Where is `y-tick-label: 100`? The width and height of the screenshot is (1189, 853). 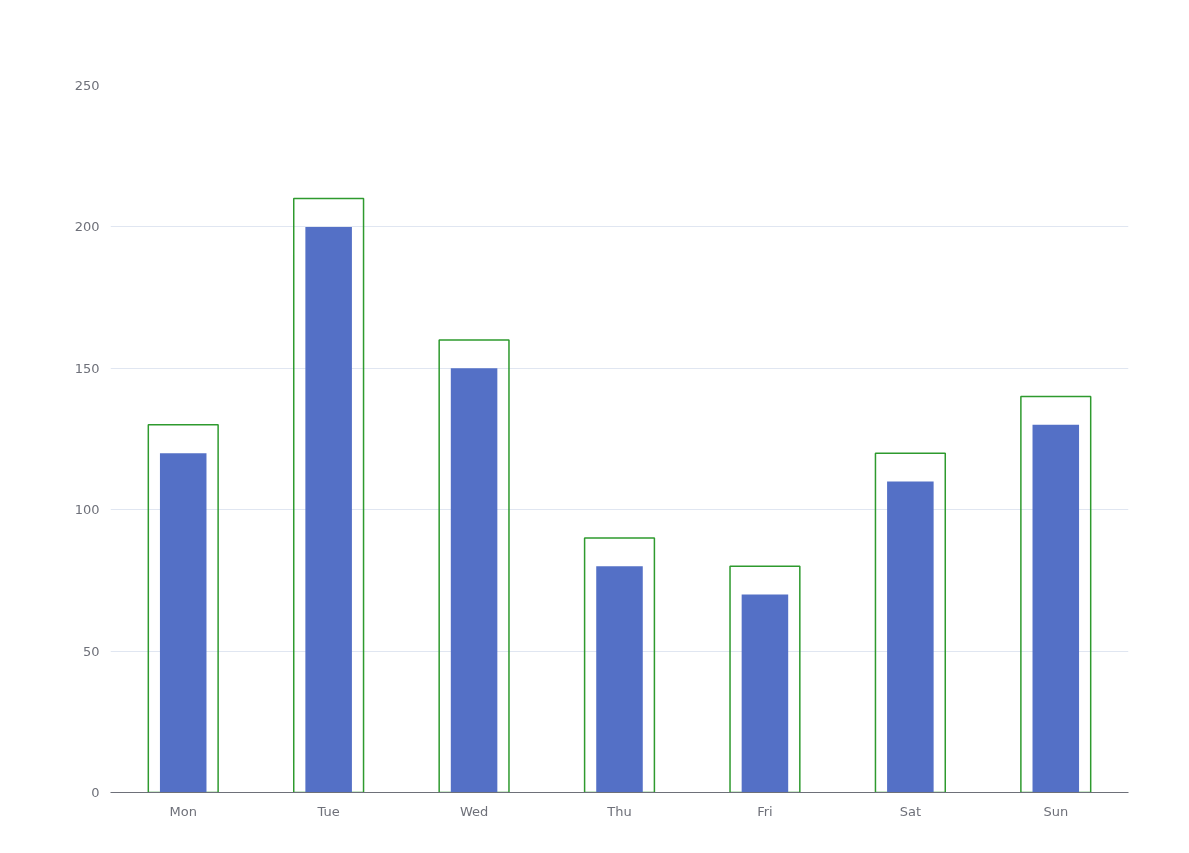 y-tick-label: 100 is located at coordinates (87, 510).